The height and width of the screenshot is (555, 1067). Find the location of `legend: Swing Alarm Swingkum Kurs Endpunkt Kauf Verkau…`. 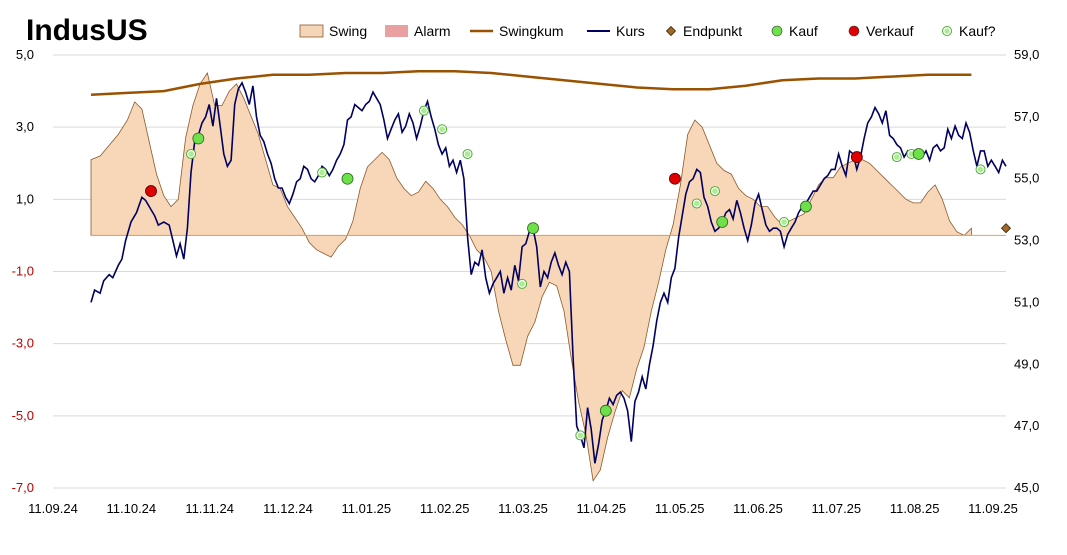

legend: Swing Alarm Swingkum Kurs Endpunkt Kauf Verkau… is located at coordinates (647, 31).